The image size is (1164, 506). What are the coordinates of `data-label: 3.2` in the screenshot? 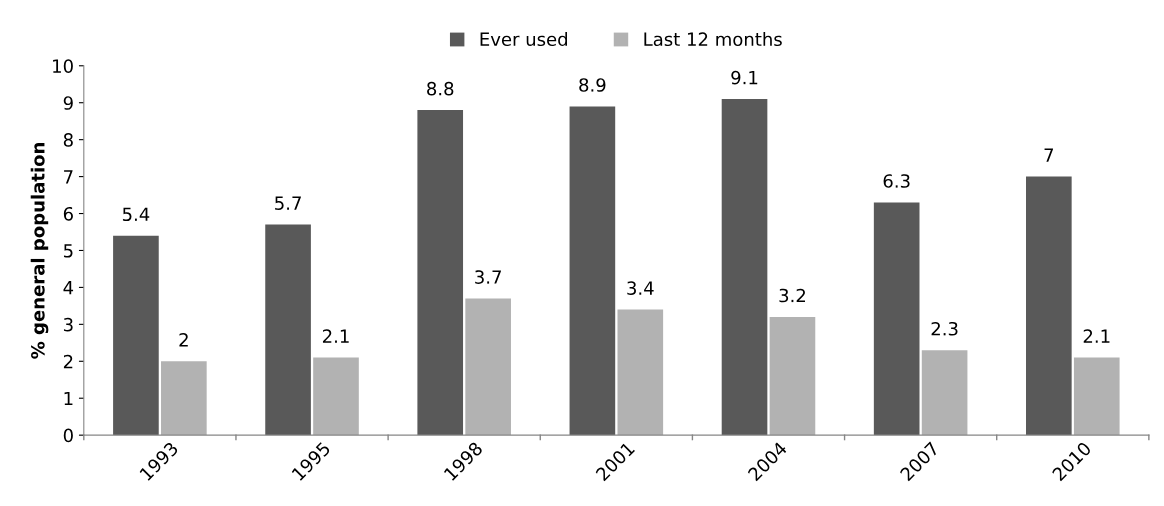 It's located at (792, 295).